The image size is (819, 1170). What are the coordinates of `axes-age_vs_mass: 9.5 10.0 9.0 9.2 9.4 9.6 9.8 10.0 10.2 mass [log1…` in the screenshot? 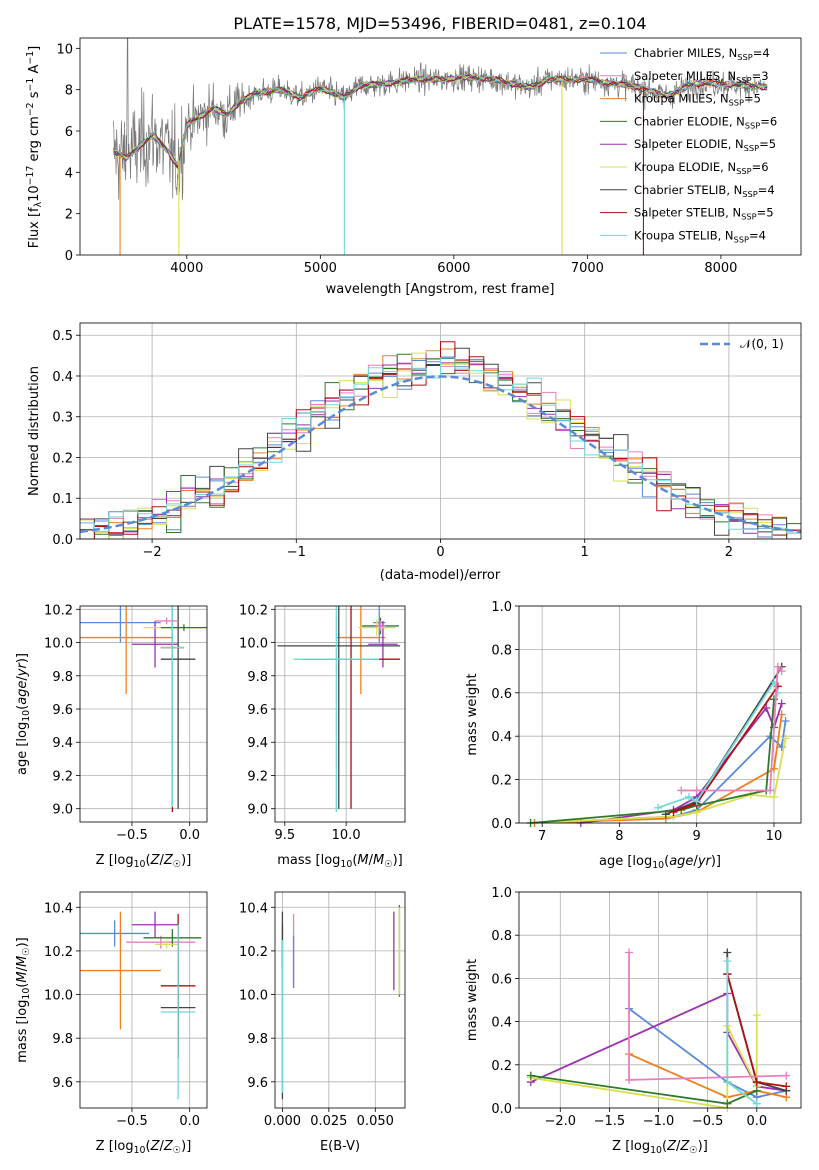 It's located at (322, 736).